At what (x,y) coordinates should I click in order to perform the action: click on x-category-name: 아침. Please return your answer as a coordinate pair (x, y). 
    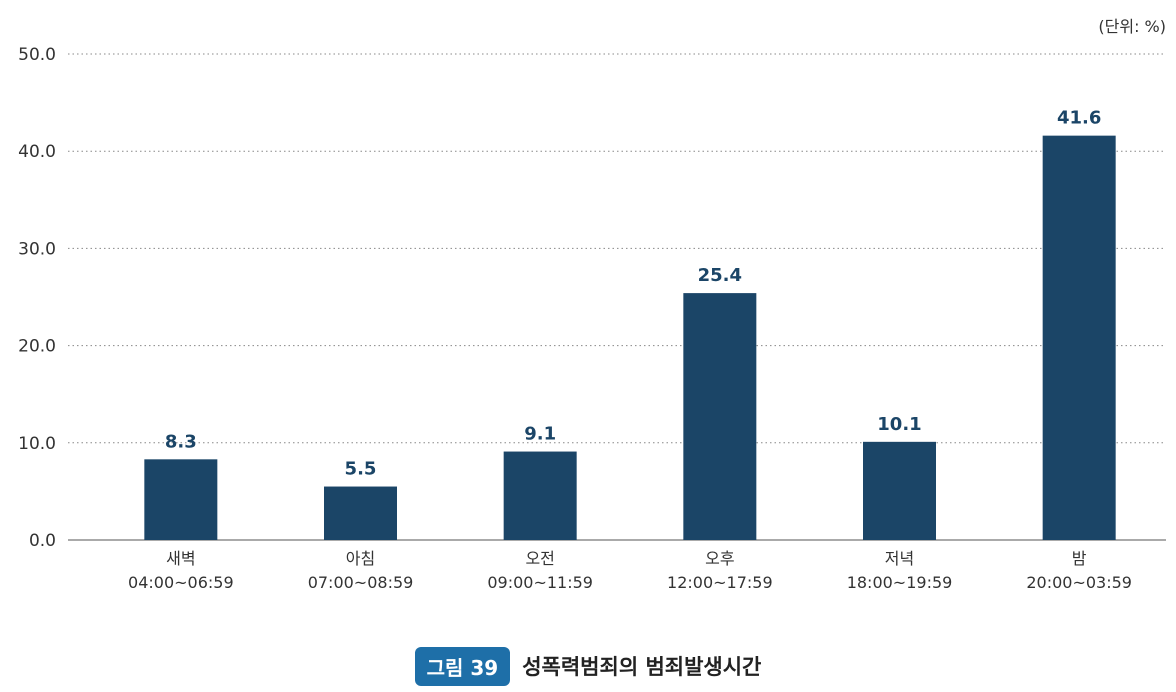
    Looking at the image, I should click on (360, 558).